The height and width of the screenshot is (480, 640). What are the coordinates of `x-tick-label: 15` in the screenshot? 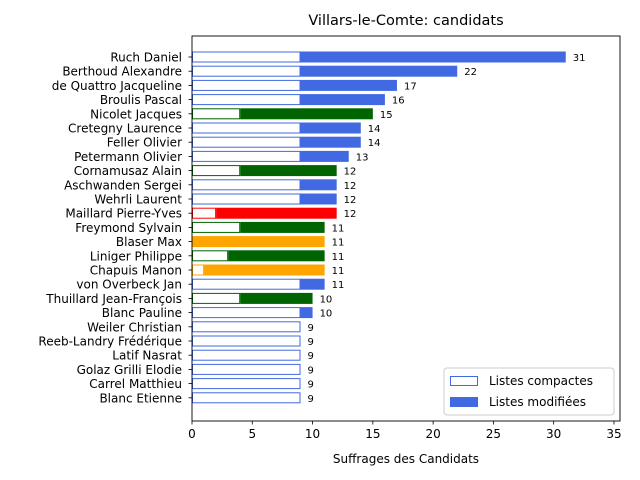 It's located at (372, 434).